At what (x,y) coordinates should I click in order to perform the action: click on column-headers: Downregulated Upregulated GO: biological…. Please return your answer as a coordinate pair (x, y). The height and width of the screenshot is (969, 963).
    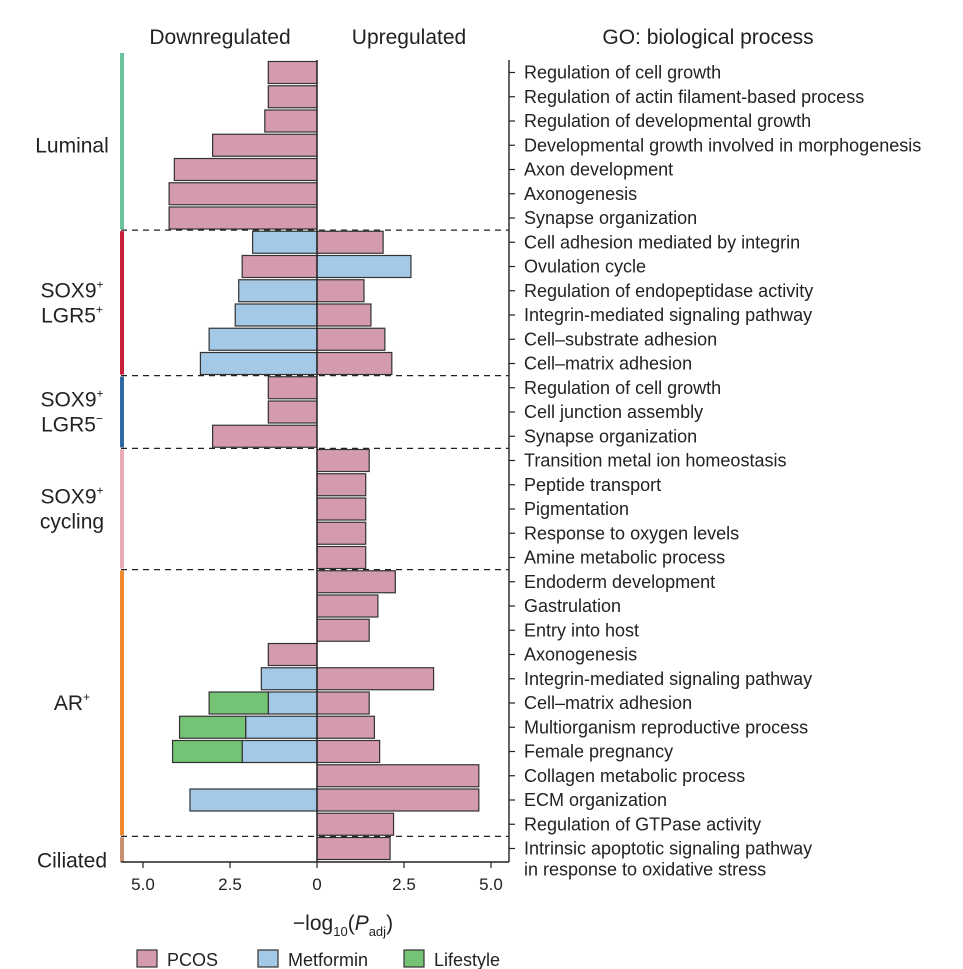
    Looking at the image, I should click on (481, 37).